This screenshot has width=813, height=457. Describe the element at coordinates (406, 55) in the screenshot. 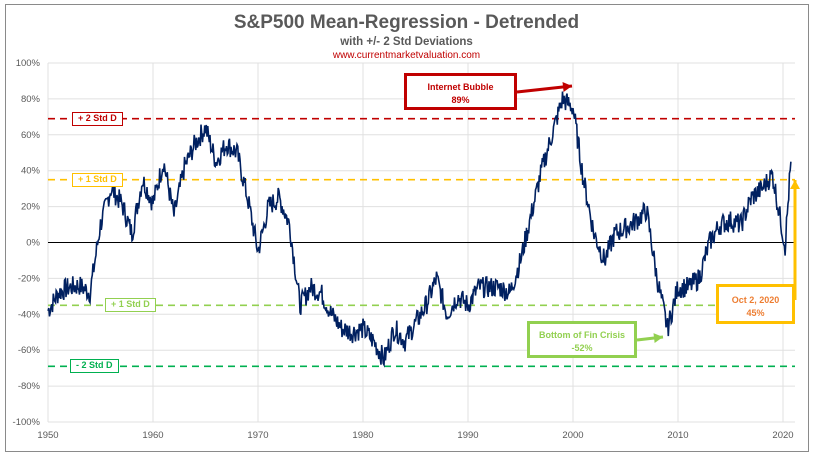

I see `chart-source: www.currentmarketvaluation.com` at that location.